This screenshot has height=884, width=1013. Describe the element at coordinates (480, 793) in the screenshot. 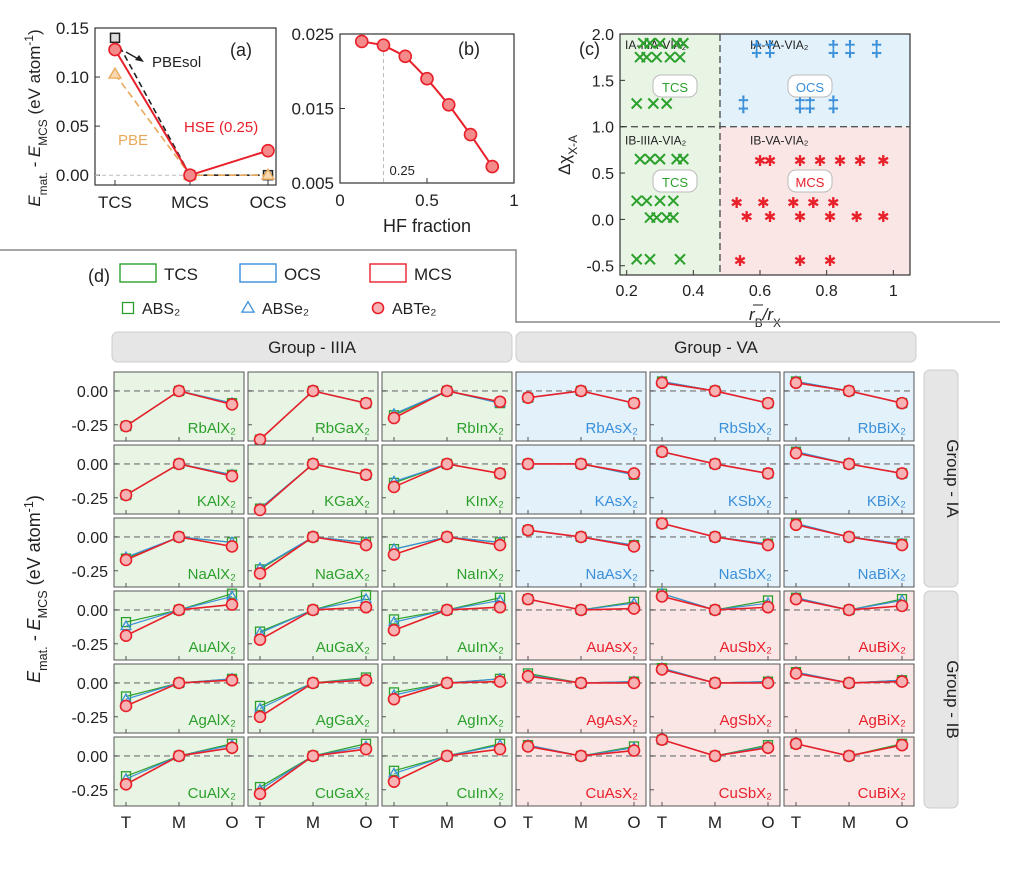

I see `subplot-name: CuInX₂` at that location.